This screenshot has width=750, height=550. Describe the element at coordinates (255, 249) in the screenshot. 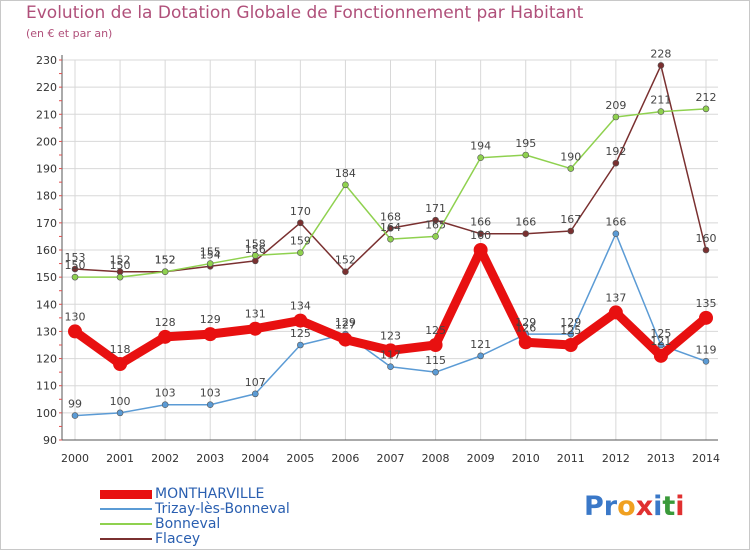

I see `data-label-Flacey-2004: 156` at that location.